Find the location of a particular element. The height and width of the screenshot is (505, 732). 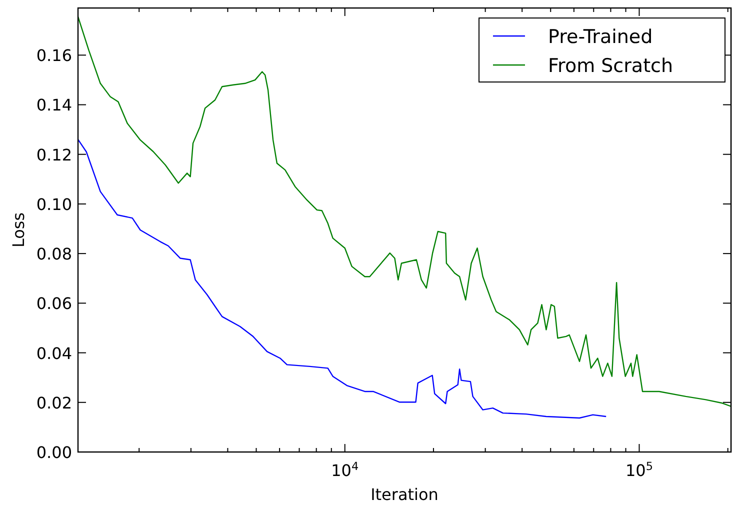

y-tick-label: 0.04 is located at coordinates (54, 353).